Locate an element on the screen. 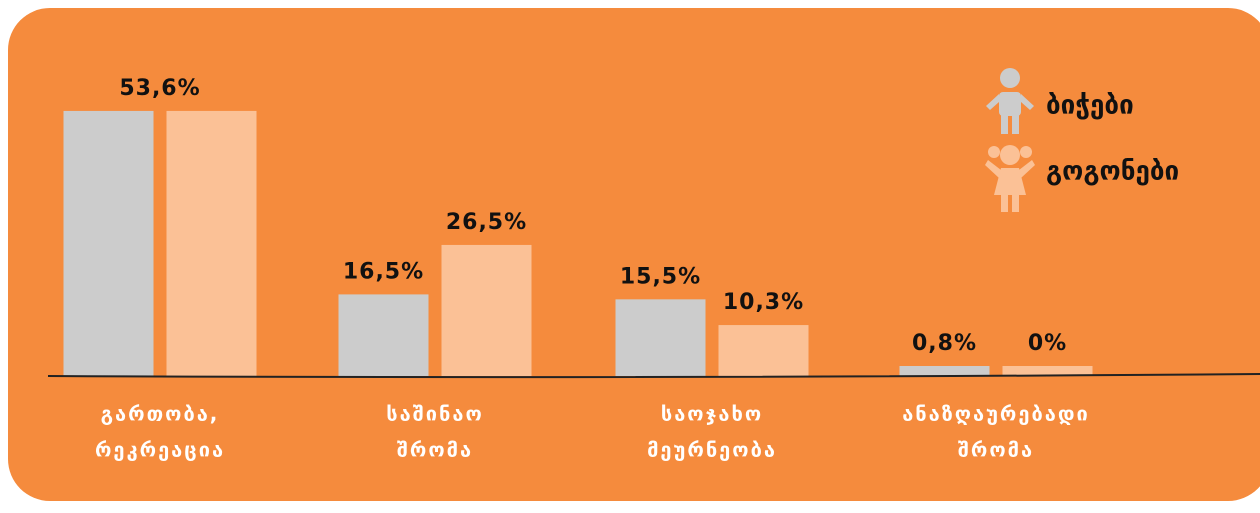  value-label: 15,5% is located at coordinates (660, 276).